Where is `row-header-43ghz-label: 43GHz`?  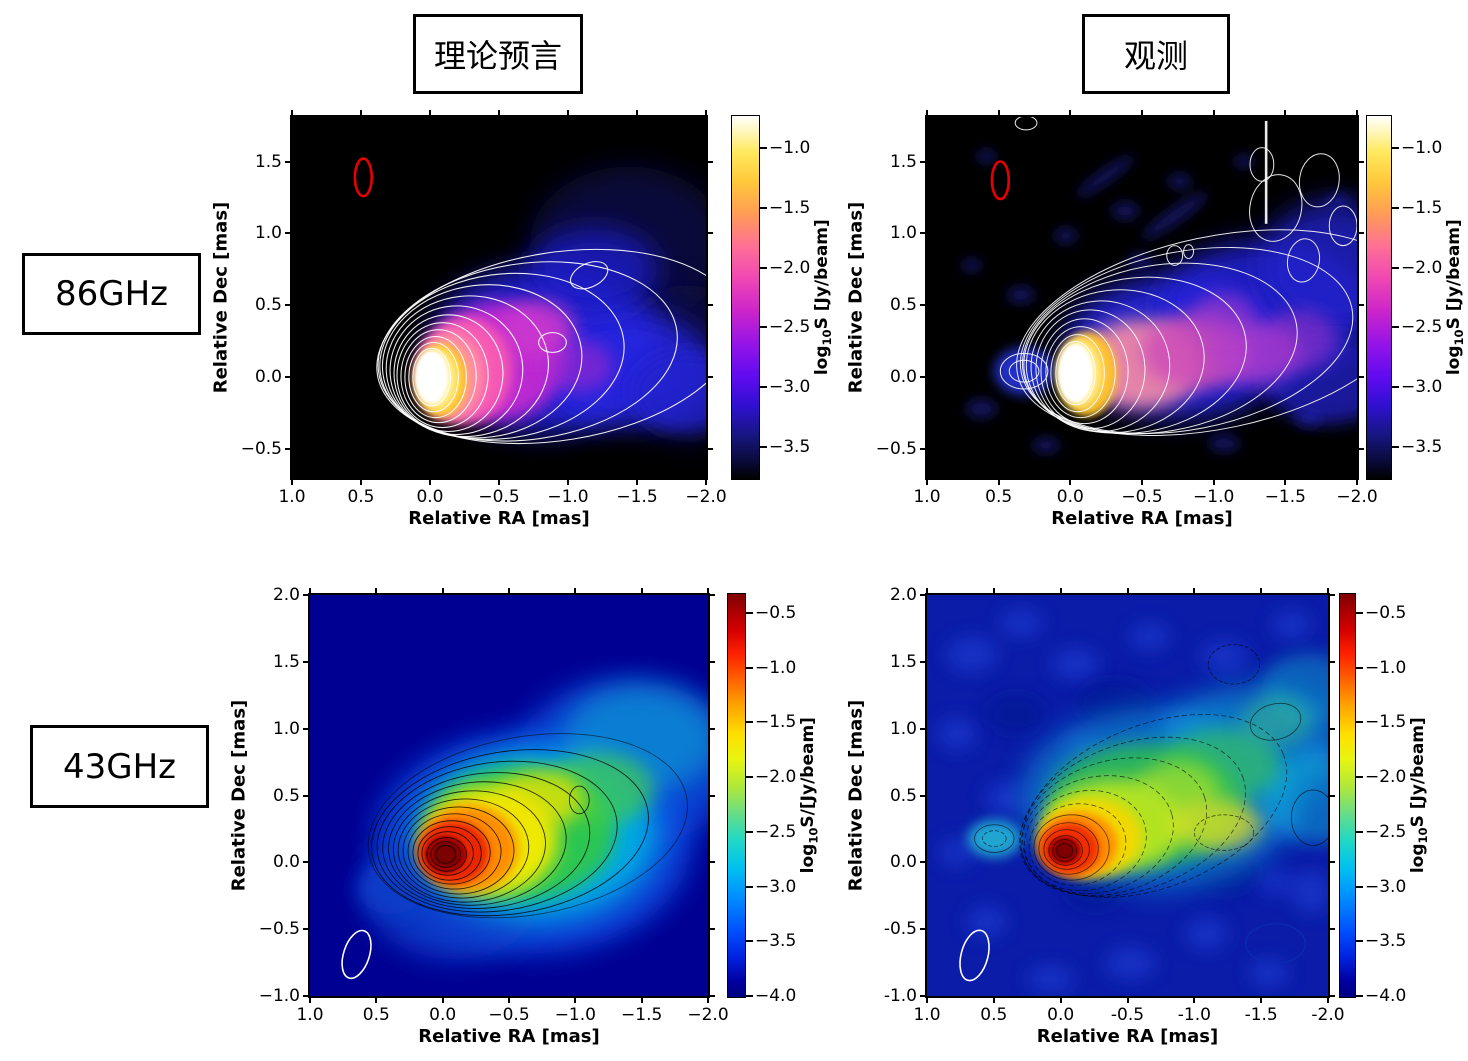
row-header-43ghz-label: 43GHz is located at coordinates (119, 766).